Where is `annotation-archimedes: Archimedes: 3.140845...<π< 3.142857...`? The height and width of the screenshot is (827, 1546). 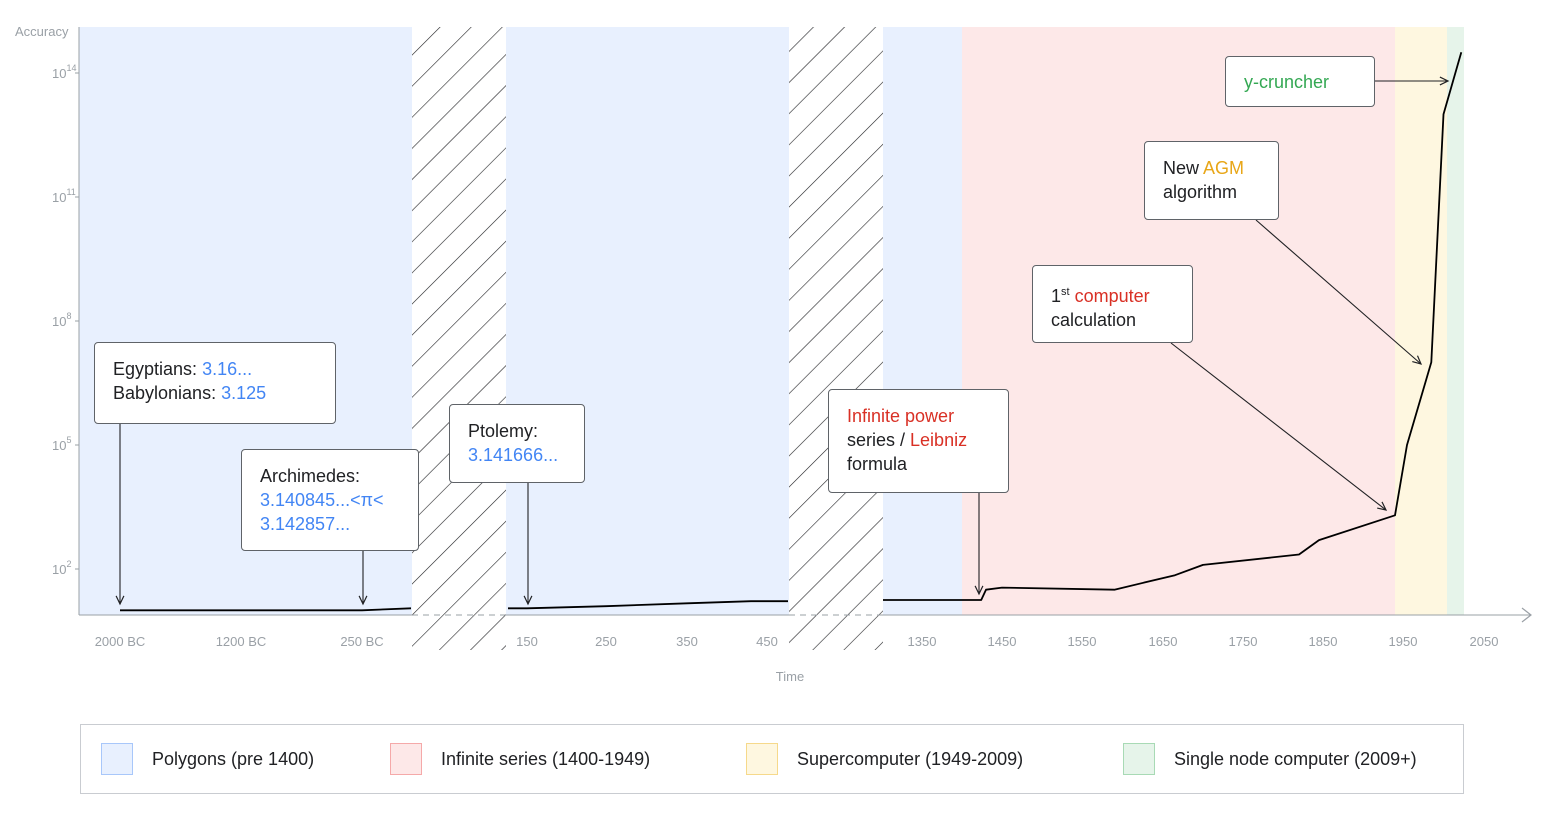
annotation-archimedes: Archimedes: 3.140845...<π< 3.142857... is located at coordinates (330, 500).